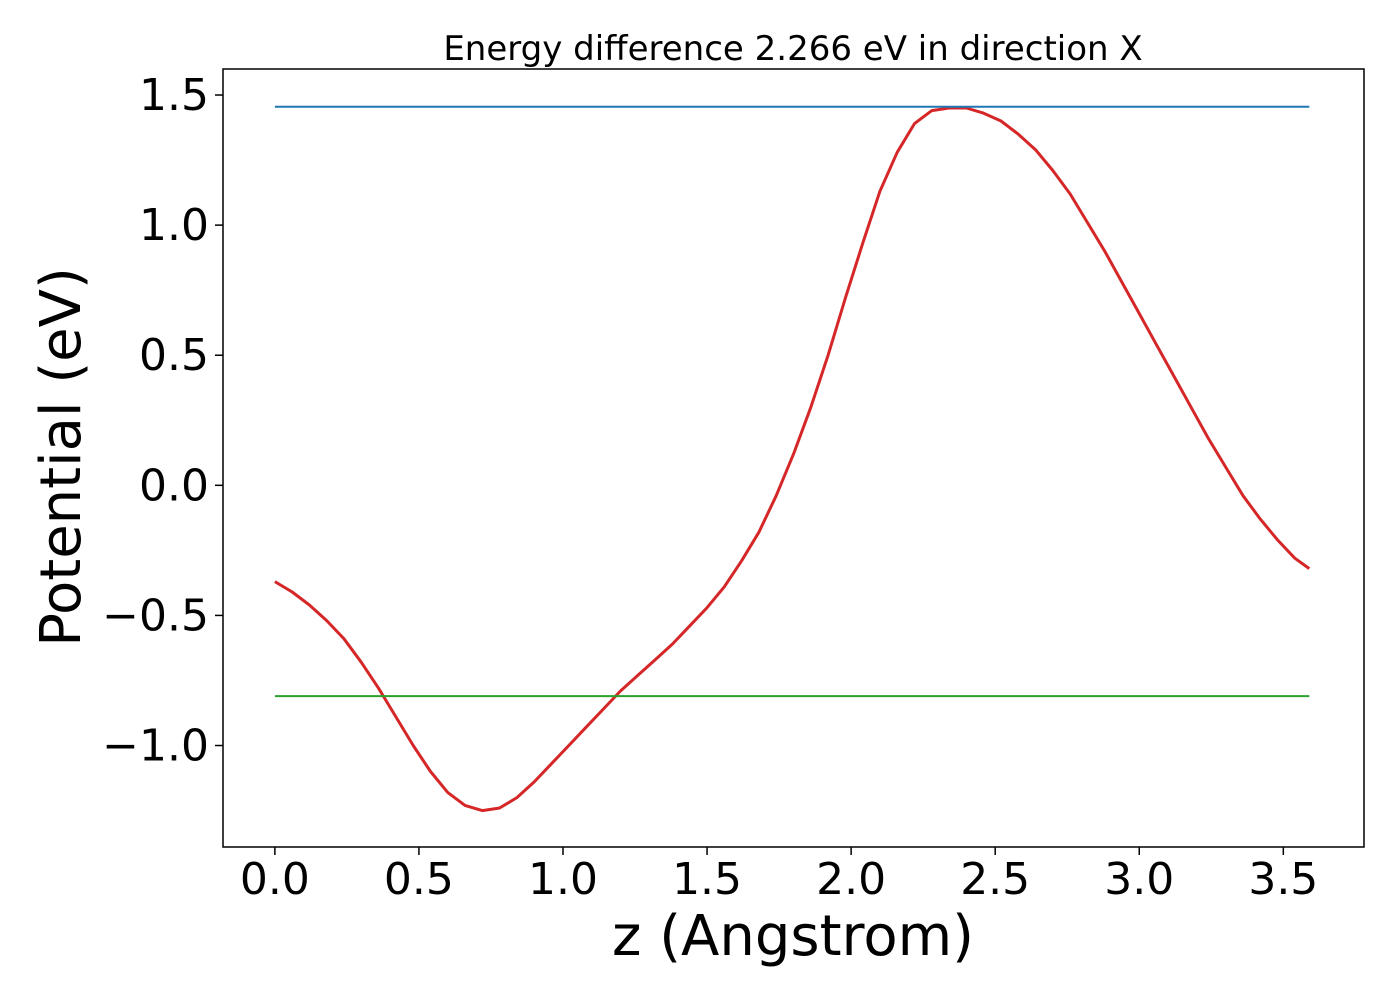  Describe the element at coordinates (1283, 879) in the screenshot. I see `x-tick-label: 3.5` at that location.